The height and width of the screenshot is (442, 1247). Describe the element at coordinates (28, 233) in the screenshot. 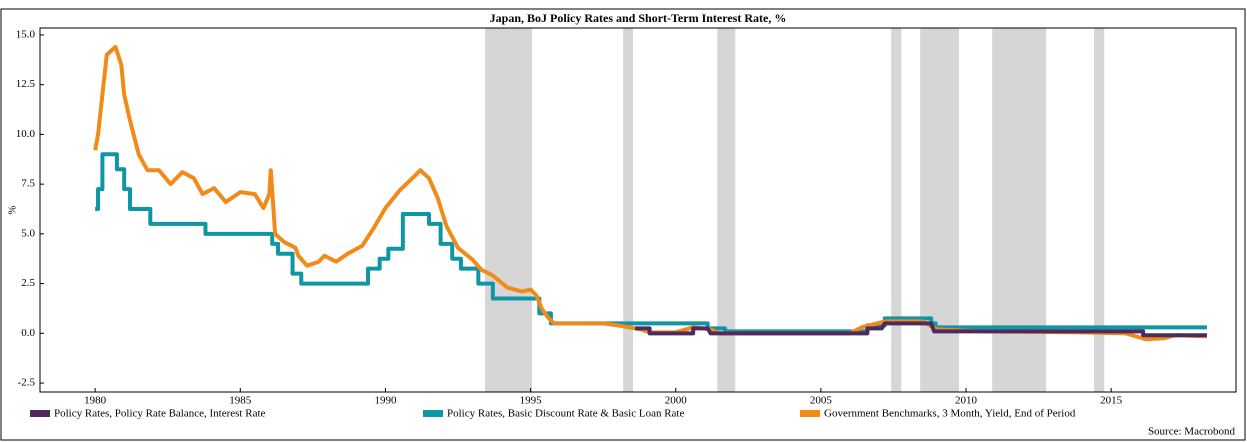

I see `y-tick-label: 5.0` at that location.